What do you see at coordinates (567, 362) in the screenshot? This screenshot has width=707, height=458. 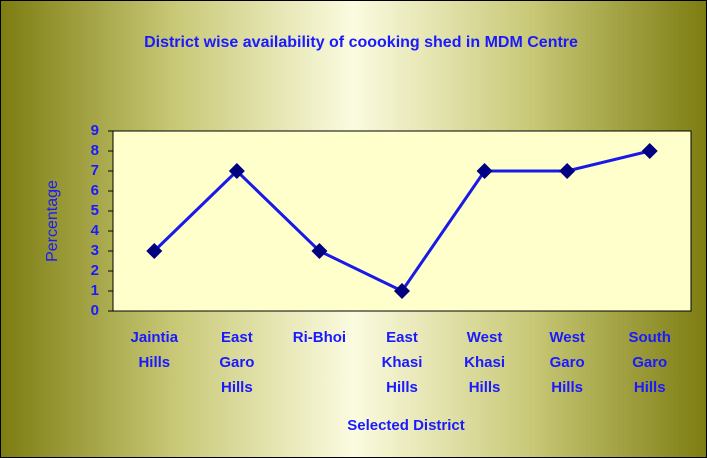 I see `x-tick-label: West Garo Hills` at bounding box center [567, 362].